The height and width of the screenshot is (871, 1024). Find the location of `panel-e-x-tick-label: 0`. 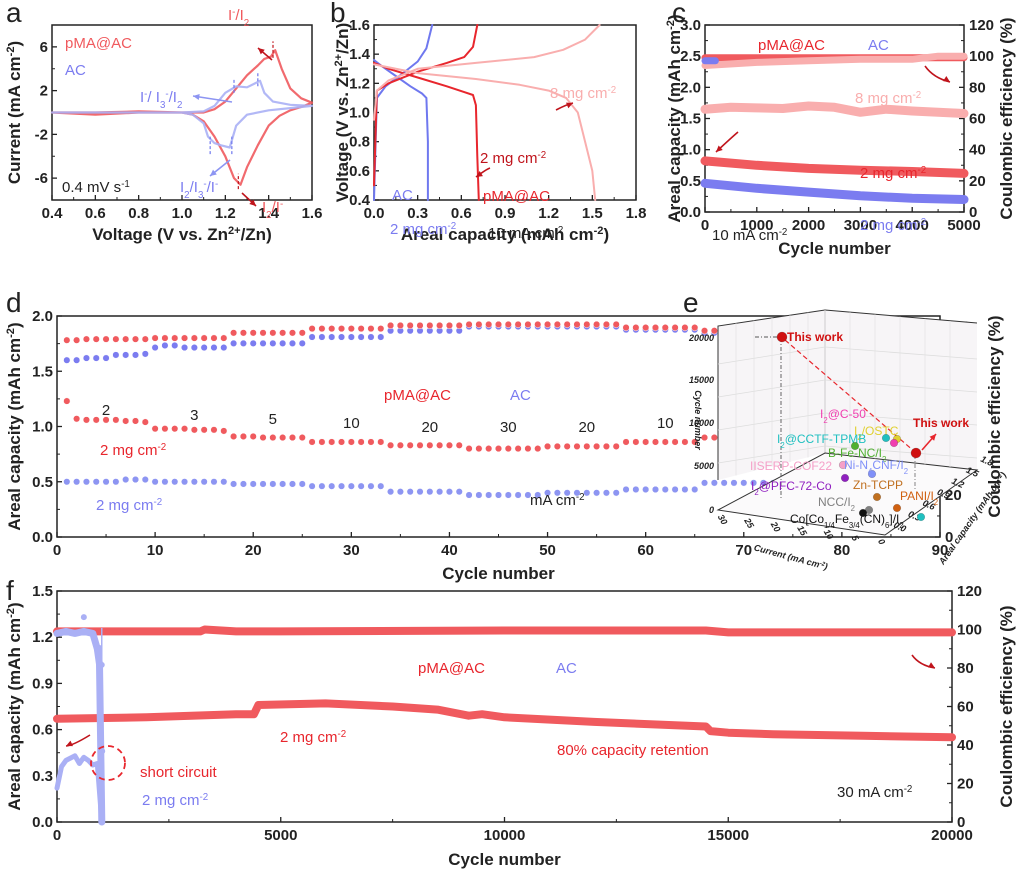

panel-e-x-tick-label: 0 is located at coordinates (881, 541).